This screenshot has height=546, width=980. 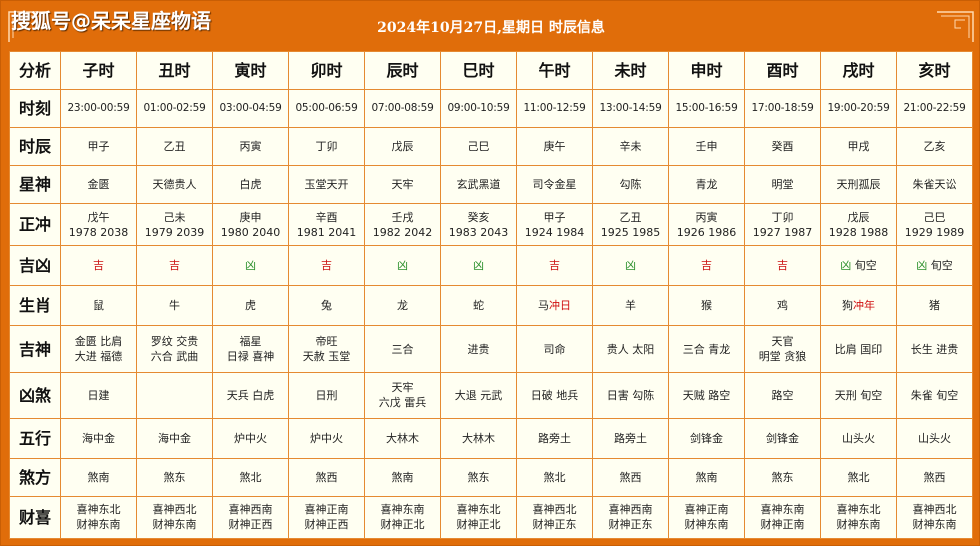 I want to click on cell-line: 戊辰, so click(x=858, y=217).